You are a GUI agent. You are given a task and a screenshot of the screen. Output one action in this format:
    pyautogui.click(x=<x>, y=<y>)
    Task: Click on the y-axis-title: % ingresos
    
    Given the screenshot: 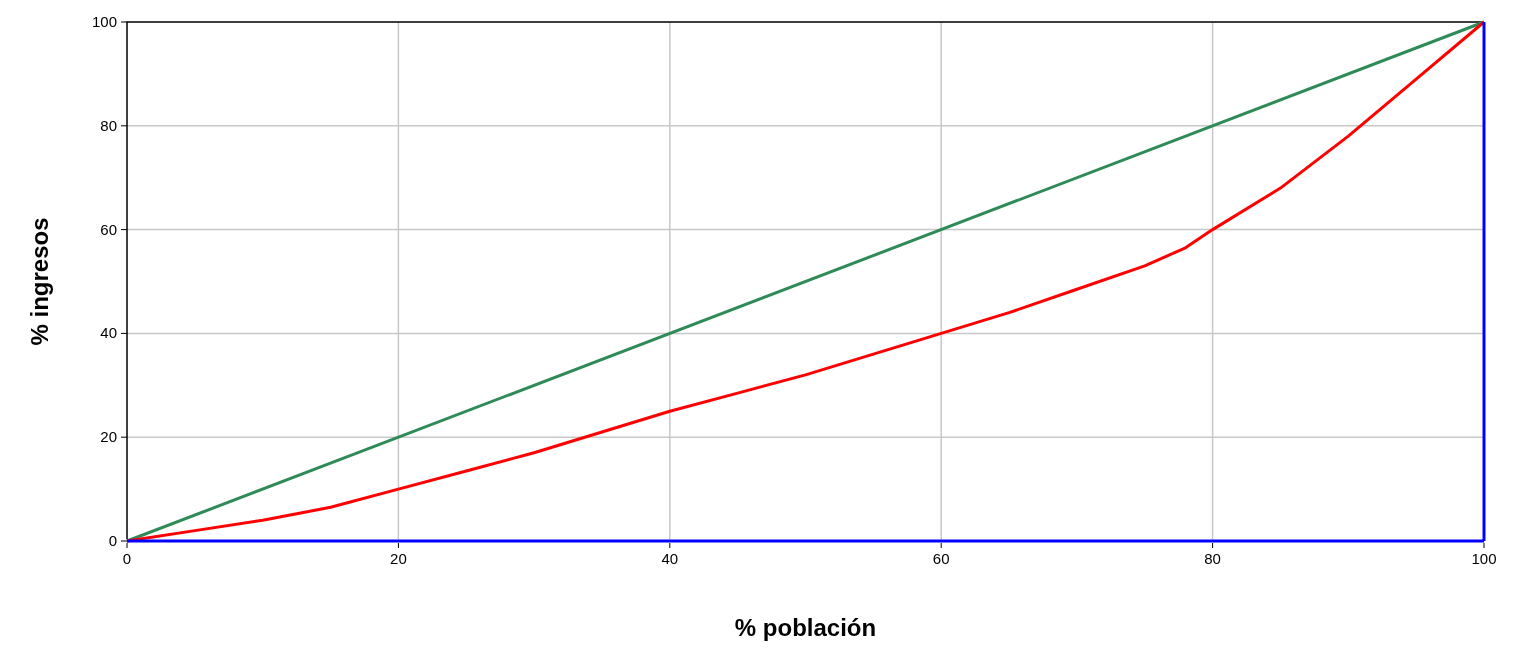 What is the action you would take?
    pyautogui.click(x=39, y=281)
    